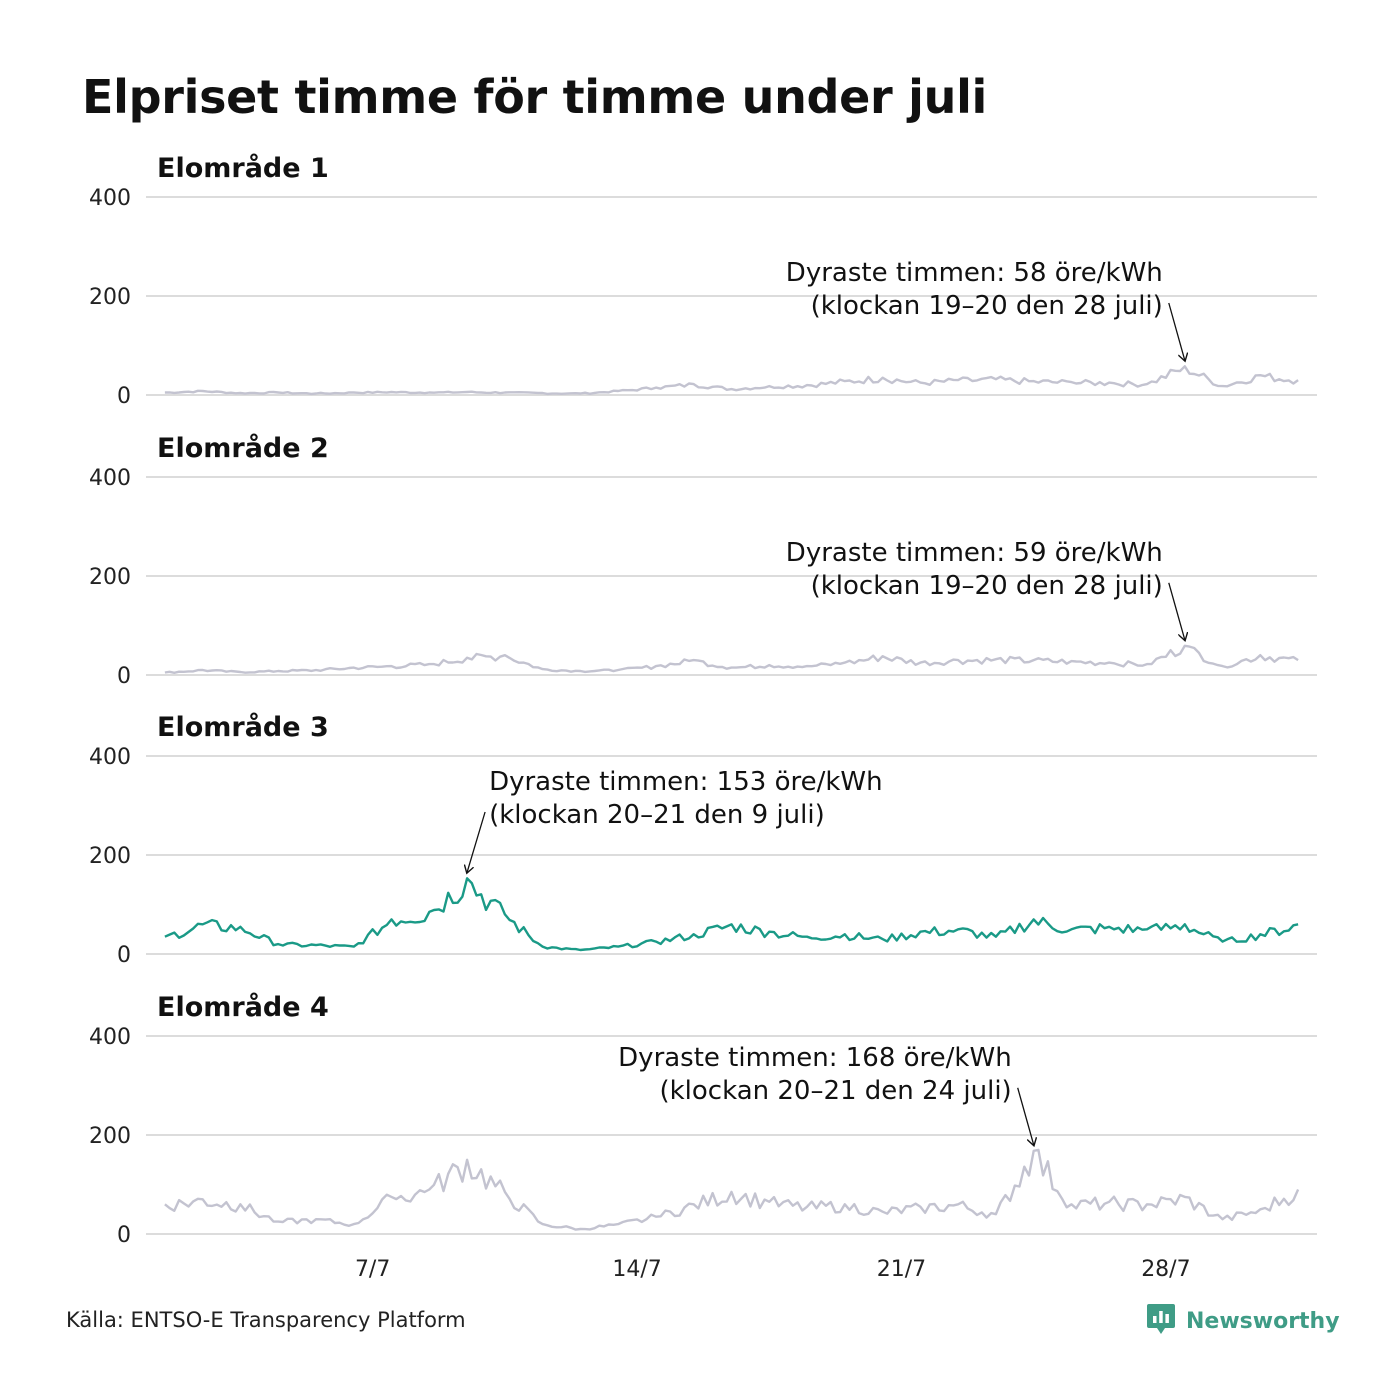 The width and height of the screenshot is (1400, 1400). Describe the element at coordinates (974, 273) in the screenshot. I see `peak-annotation-line1: Dyraste timmen: 58 öre/kWh` at that location.